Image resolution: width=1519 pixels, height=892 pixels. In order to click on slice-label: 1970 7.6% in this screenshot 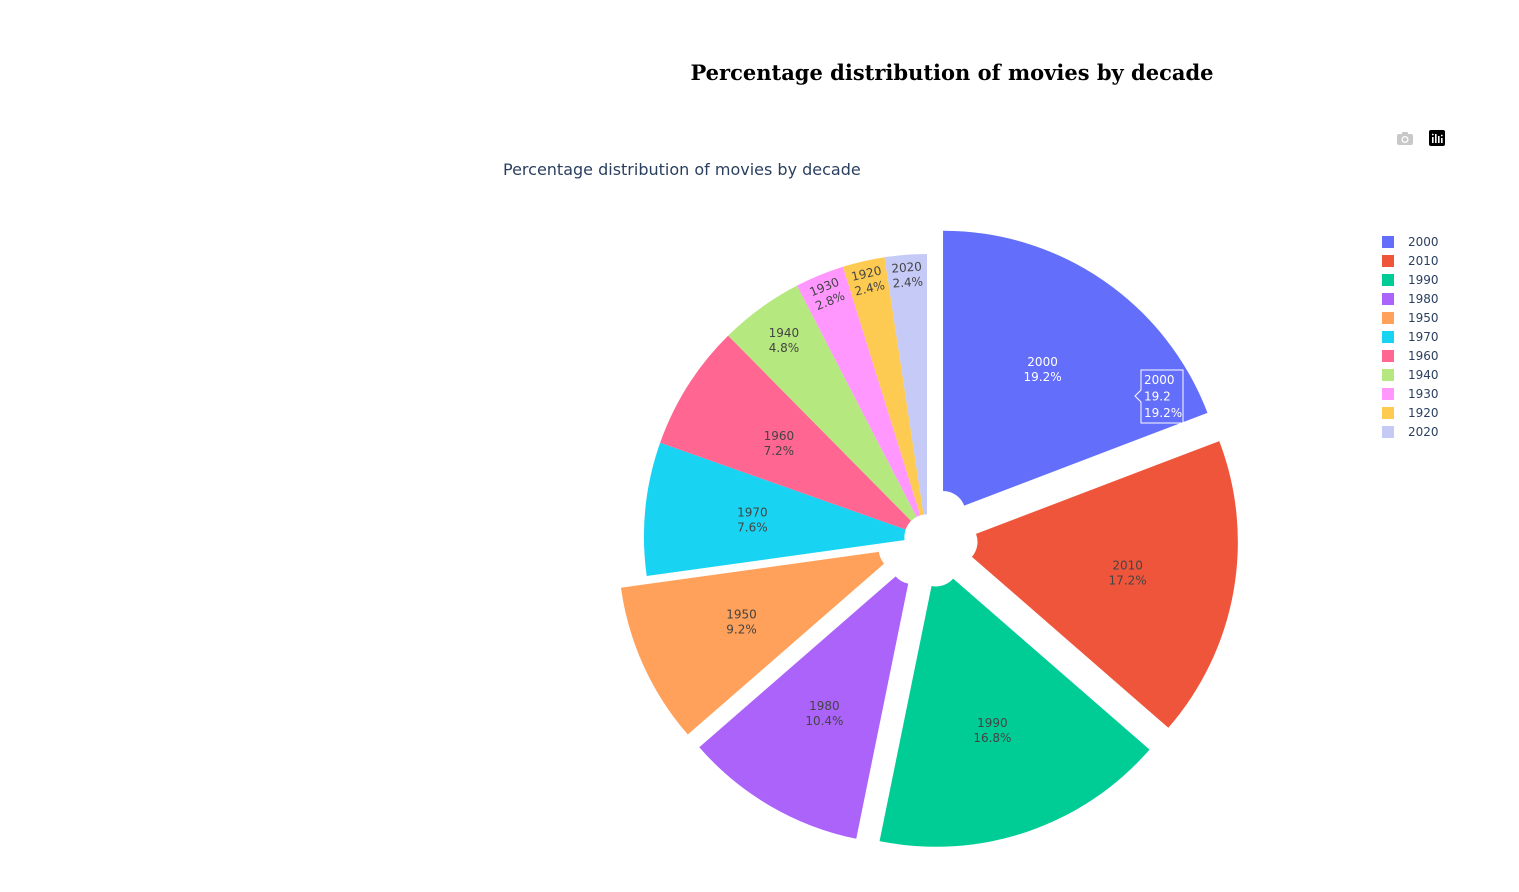, I will do `click(752, 519)`.